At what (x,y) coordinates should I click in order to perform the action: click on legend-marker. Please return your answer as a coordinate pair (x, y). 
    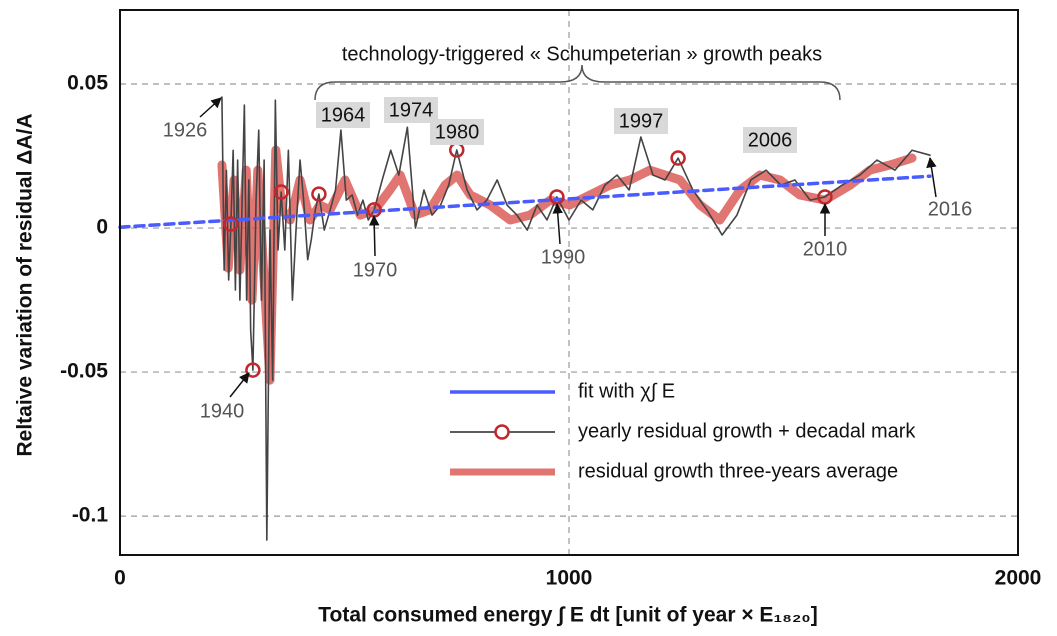
    Looking at the image, I should click on (502, 432).